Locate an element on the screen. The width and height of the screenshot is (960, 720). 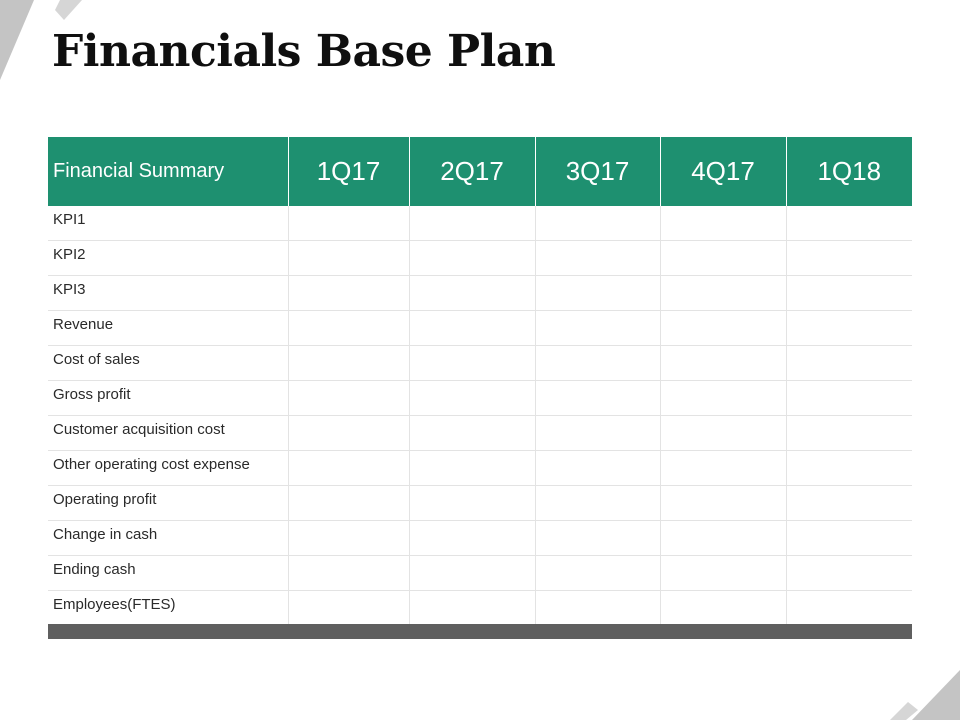
table-row: Employees(FTES) is located at coordinates (480, 607).